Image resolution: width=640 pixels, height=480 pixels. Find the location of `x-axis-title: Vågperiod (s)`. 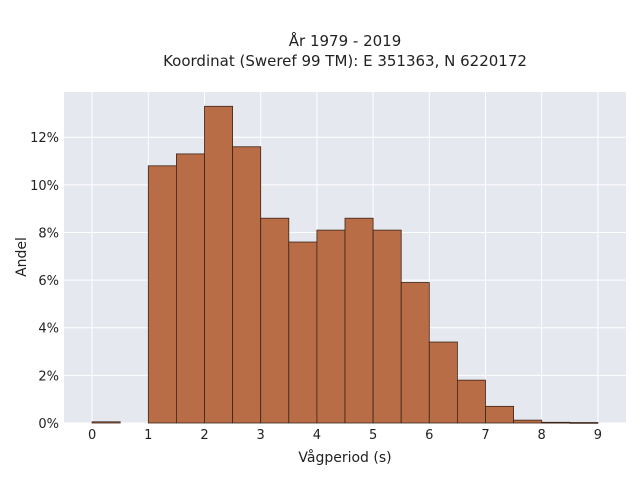

x-axis-title: Vågperiod (s) is located at coordinates (344, 457).